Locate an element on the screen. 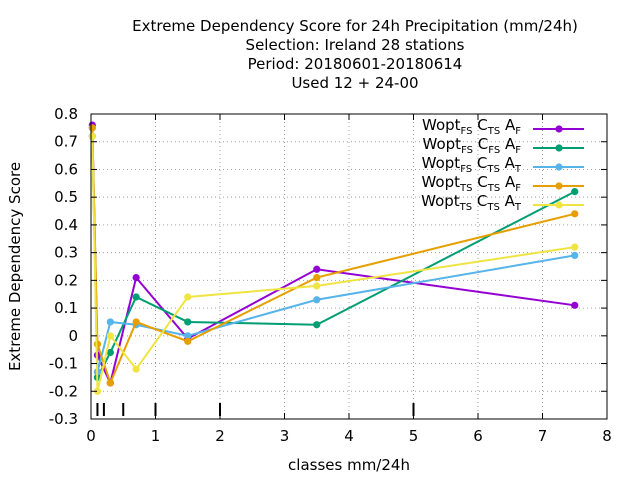  y-tick-label: -0.2 is located at coordinates (63, 391).